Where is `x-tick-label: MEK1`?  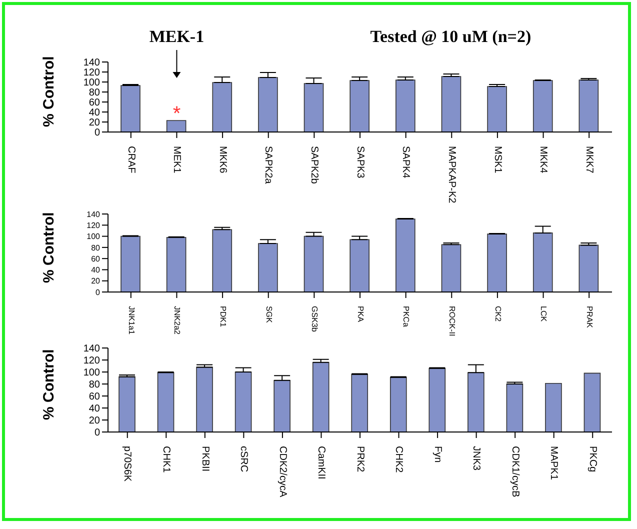
x-tick-label: MEK1 is located at coordinates (176, 160).